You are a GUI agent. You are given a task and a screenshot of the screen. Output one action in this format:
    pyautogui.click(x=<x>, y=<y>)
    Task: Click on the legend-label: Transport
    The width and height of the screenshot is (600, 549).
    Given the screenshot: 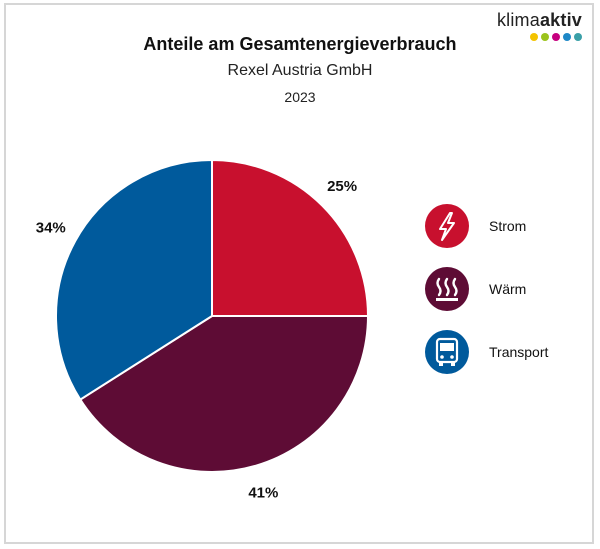 What is the action you would take?
    pyautogui.click(x=519, y=352)
    